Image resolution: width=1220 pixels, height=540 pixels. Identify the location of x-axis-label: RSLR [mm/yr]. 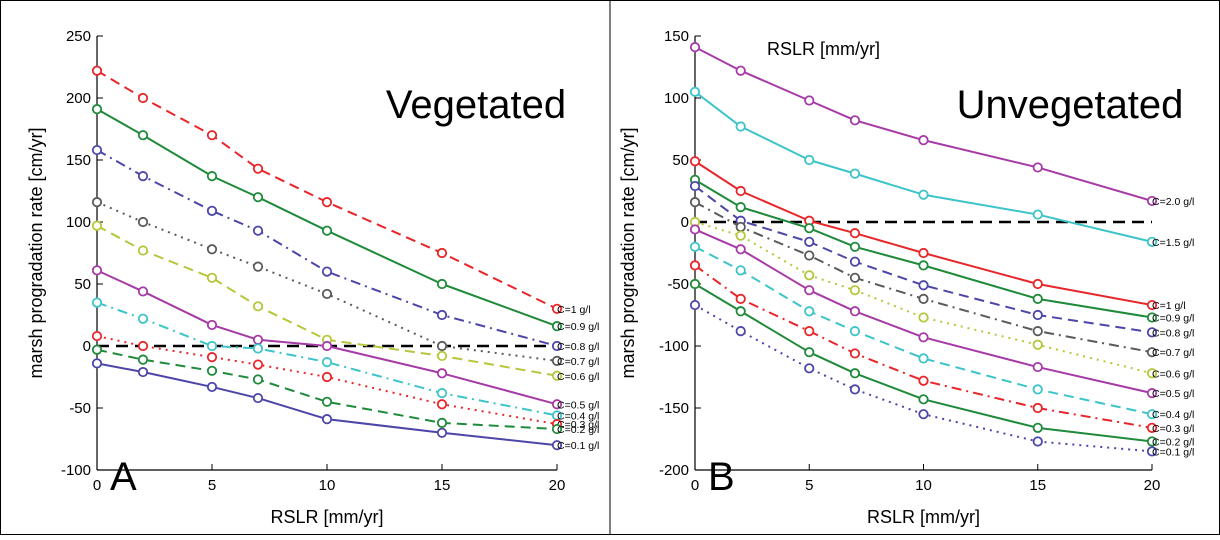
(326, 517).